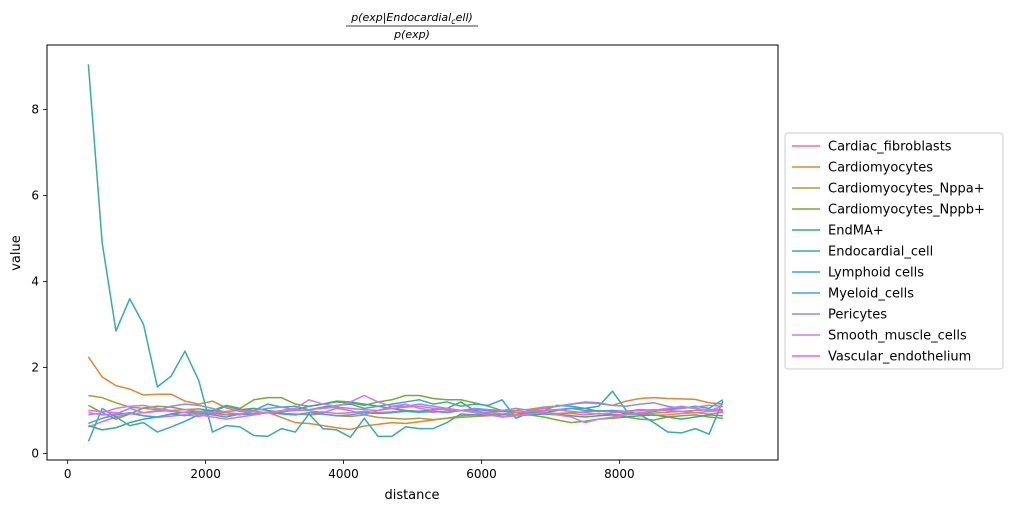  Describe the element at coordinates (411, 495) in the screenshot. I see `x-axis-label: distance` at that location.